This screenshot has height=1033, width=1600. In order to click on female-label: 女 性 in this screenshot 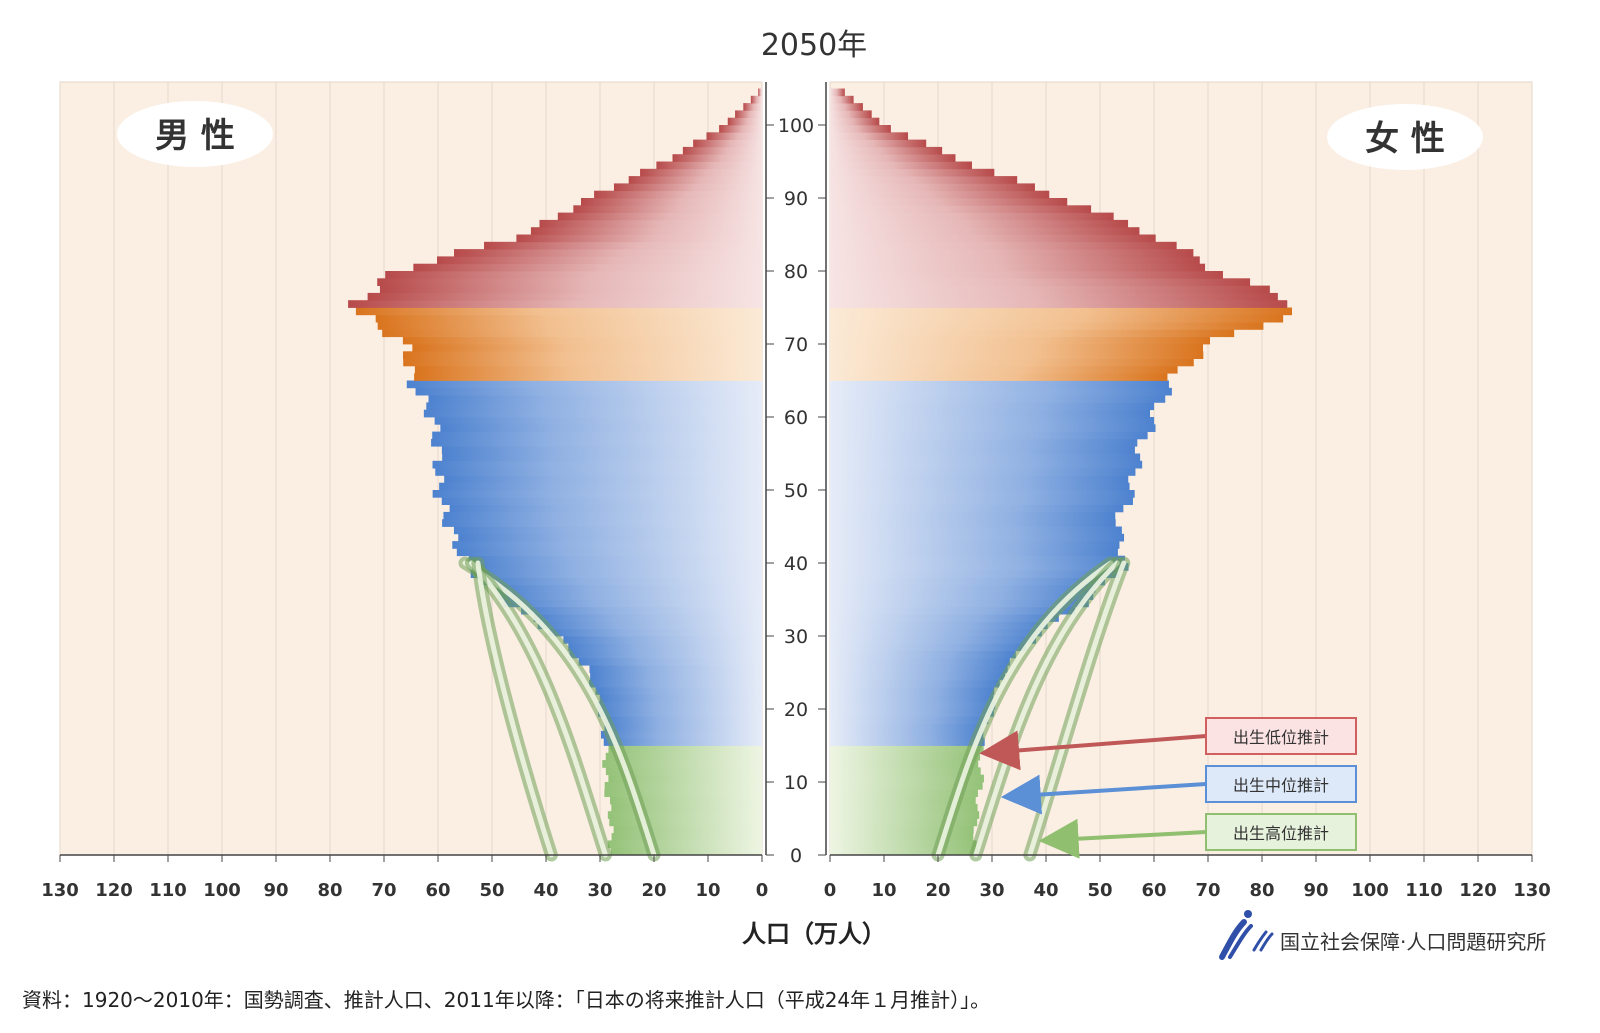, I will do `click(1405, 139)`.